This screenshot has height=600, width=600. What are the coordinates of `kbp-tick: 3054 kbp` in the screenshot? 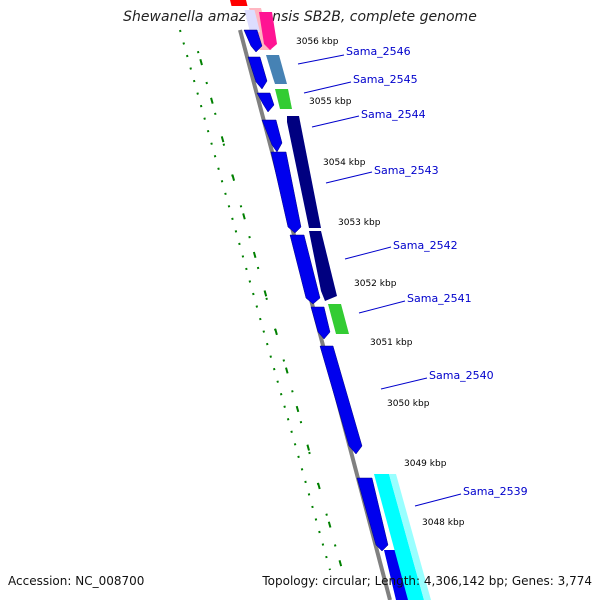 It's located at (344, 163).